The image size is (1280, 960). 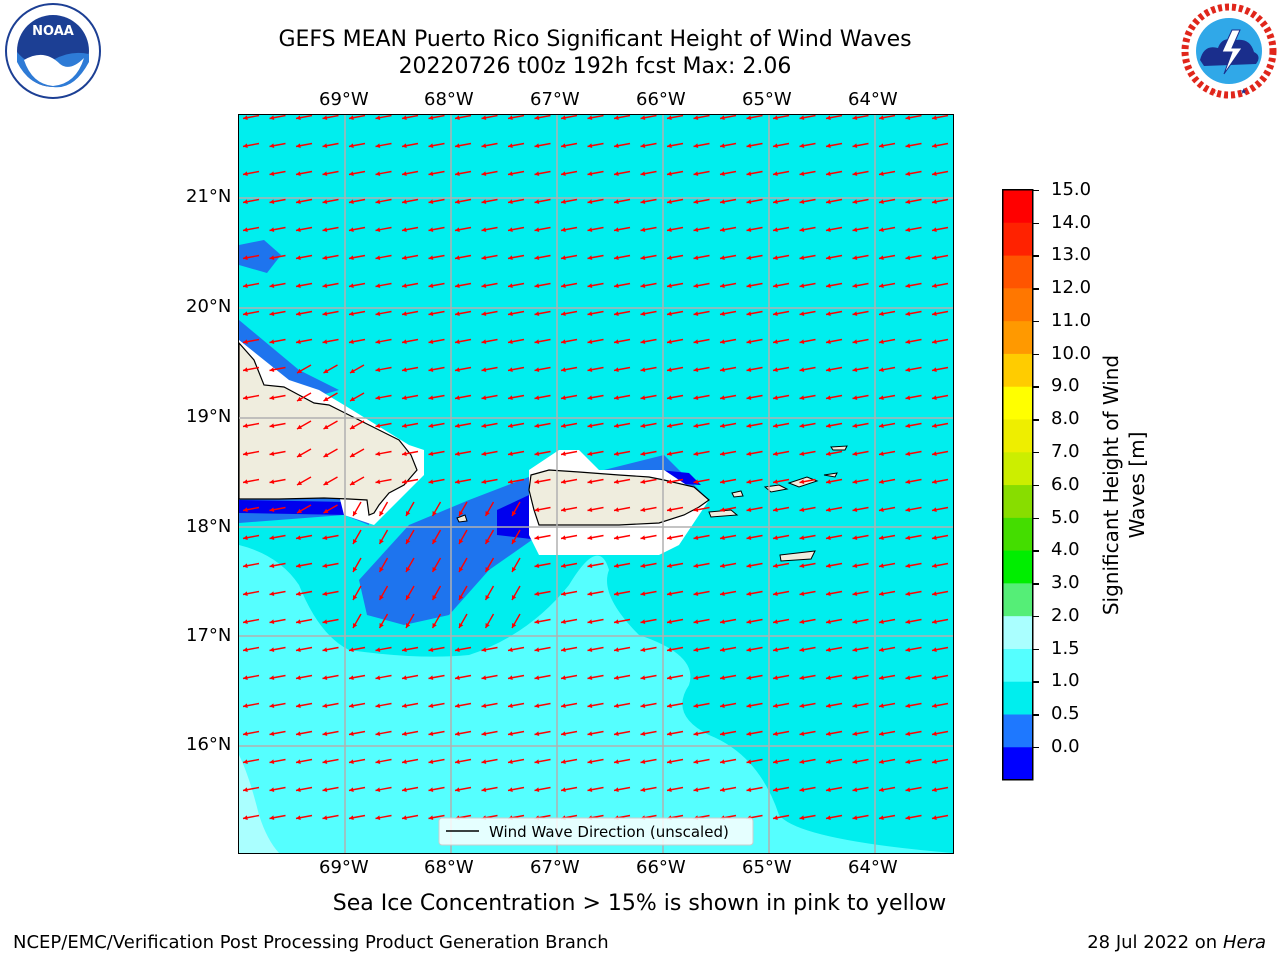 What do you see at coordinates (1071, 288) in the screenshot?
I see `colorbar-tick-label: 12.0` at bounding box center [1071, 288].